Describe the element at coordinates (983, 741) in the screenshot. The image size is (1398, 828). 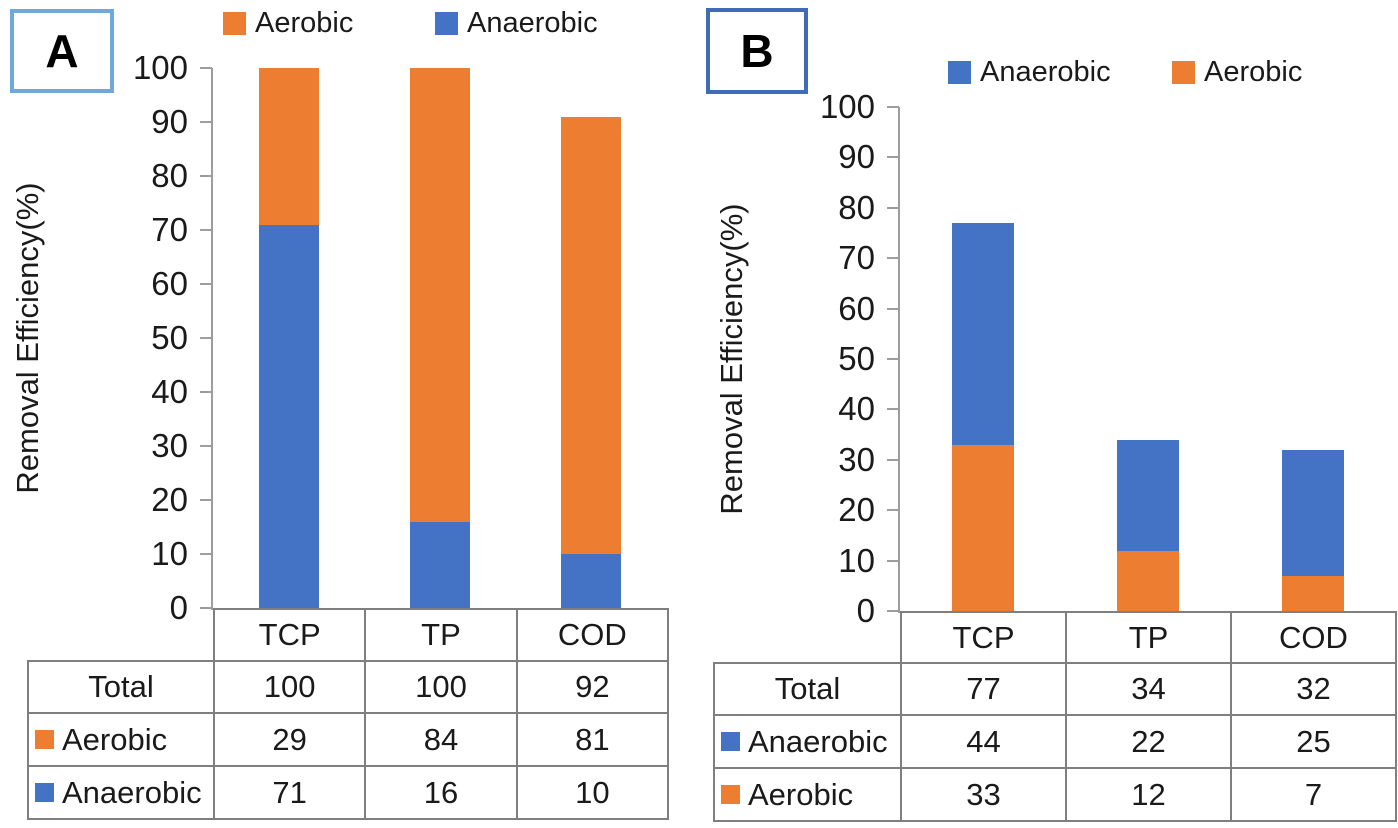
I see `table-cell-anaerobic-tcp: 44` at that location.